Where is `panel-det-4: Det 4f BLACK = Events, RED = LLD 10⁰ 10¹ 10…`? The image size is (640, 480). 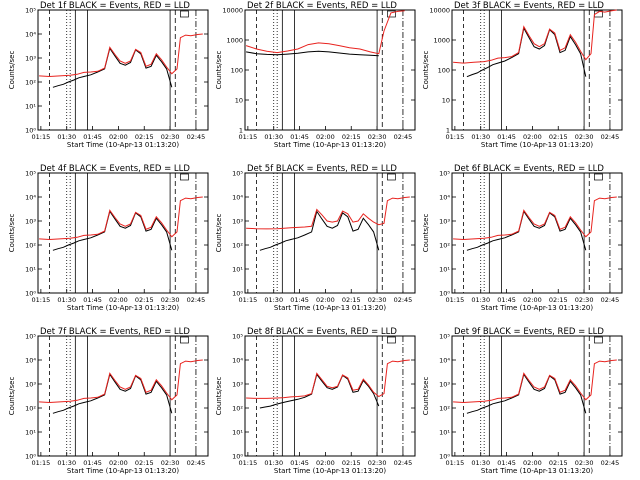
panel-det-4: Det 4f BLACK = Events, RED = LLD 10⁰ 10¹ 10… is located at coordinates (108, 238).